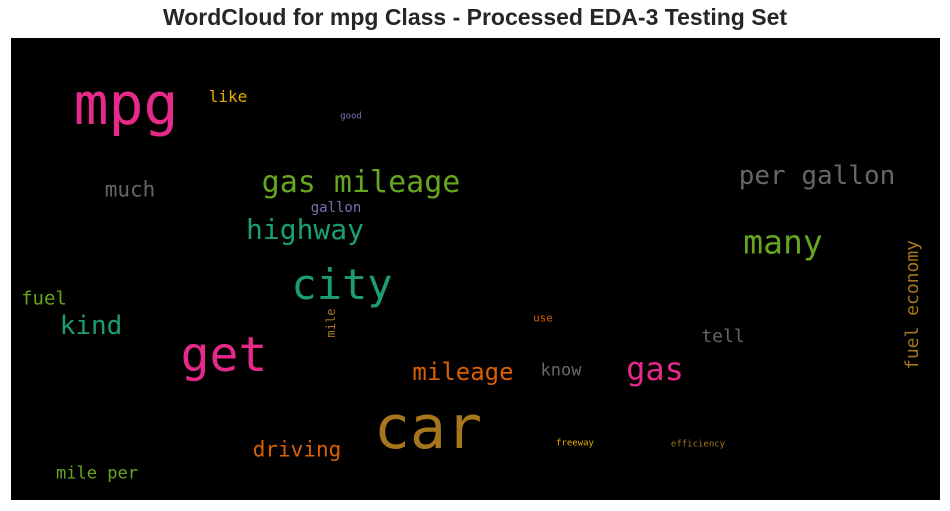 This screenshot has height=511, width=950. I want to click on word-efficiency: efficiency, so click(698, 444).